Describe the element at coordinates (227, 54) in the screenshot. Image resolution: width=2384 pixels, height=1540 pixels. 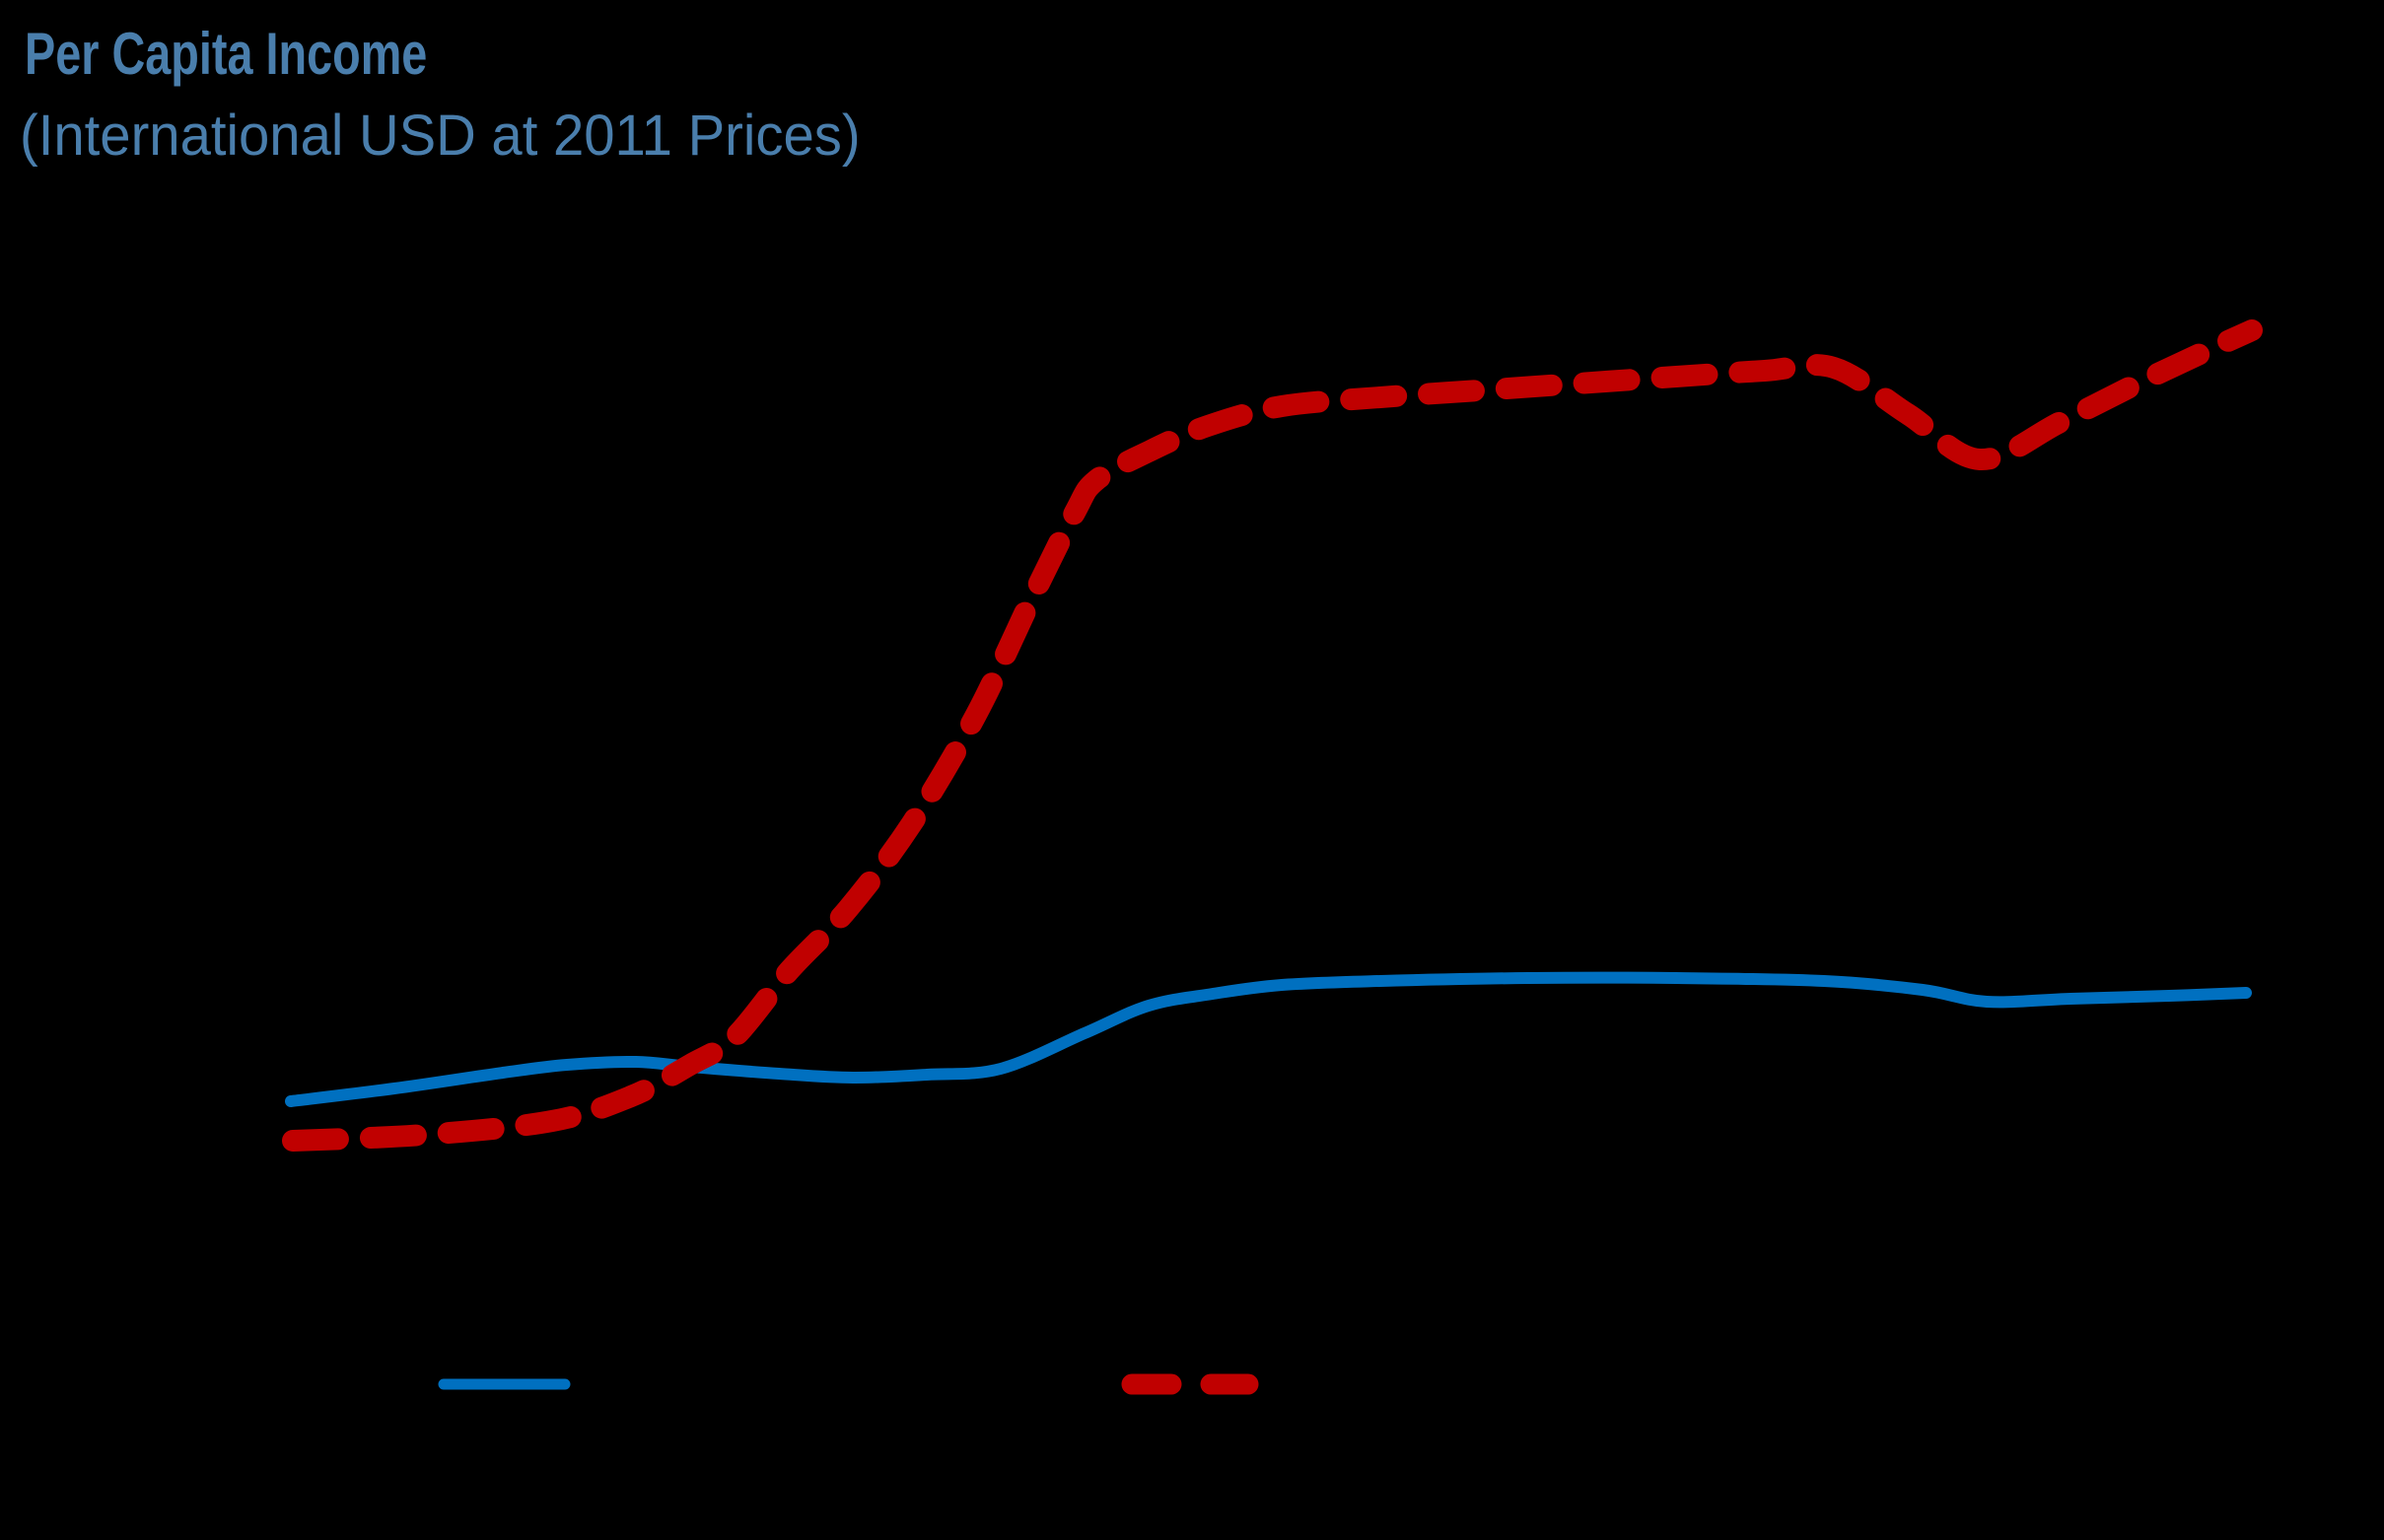
I see `chart-title: Per Capita Income` at that location.